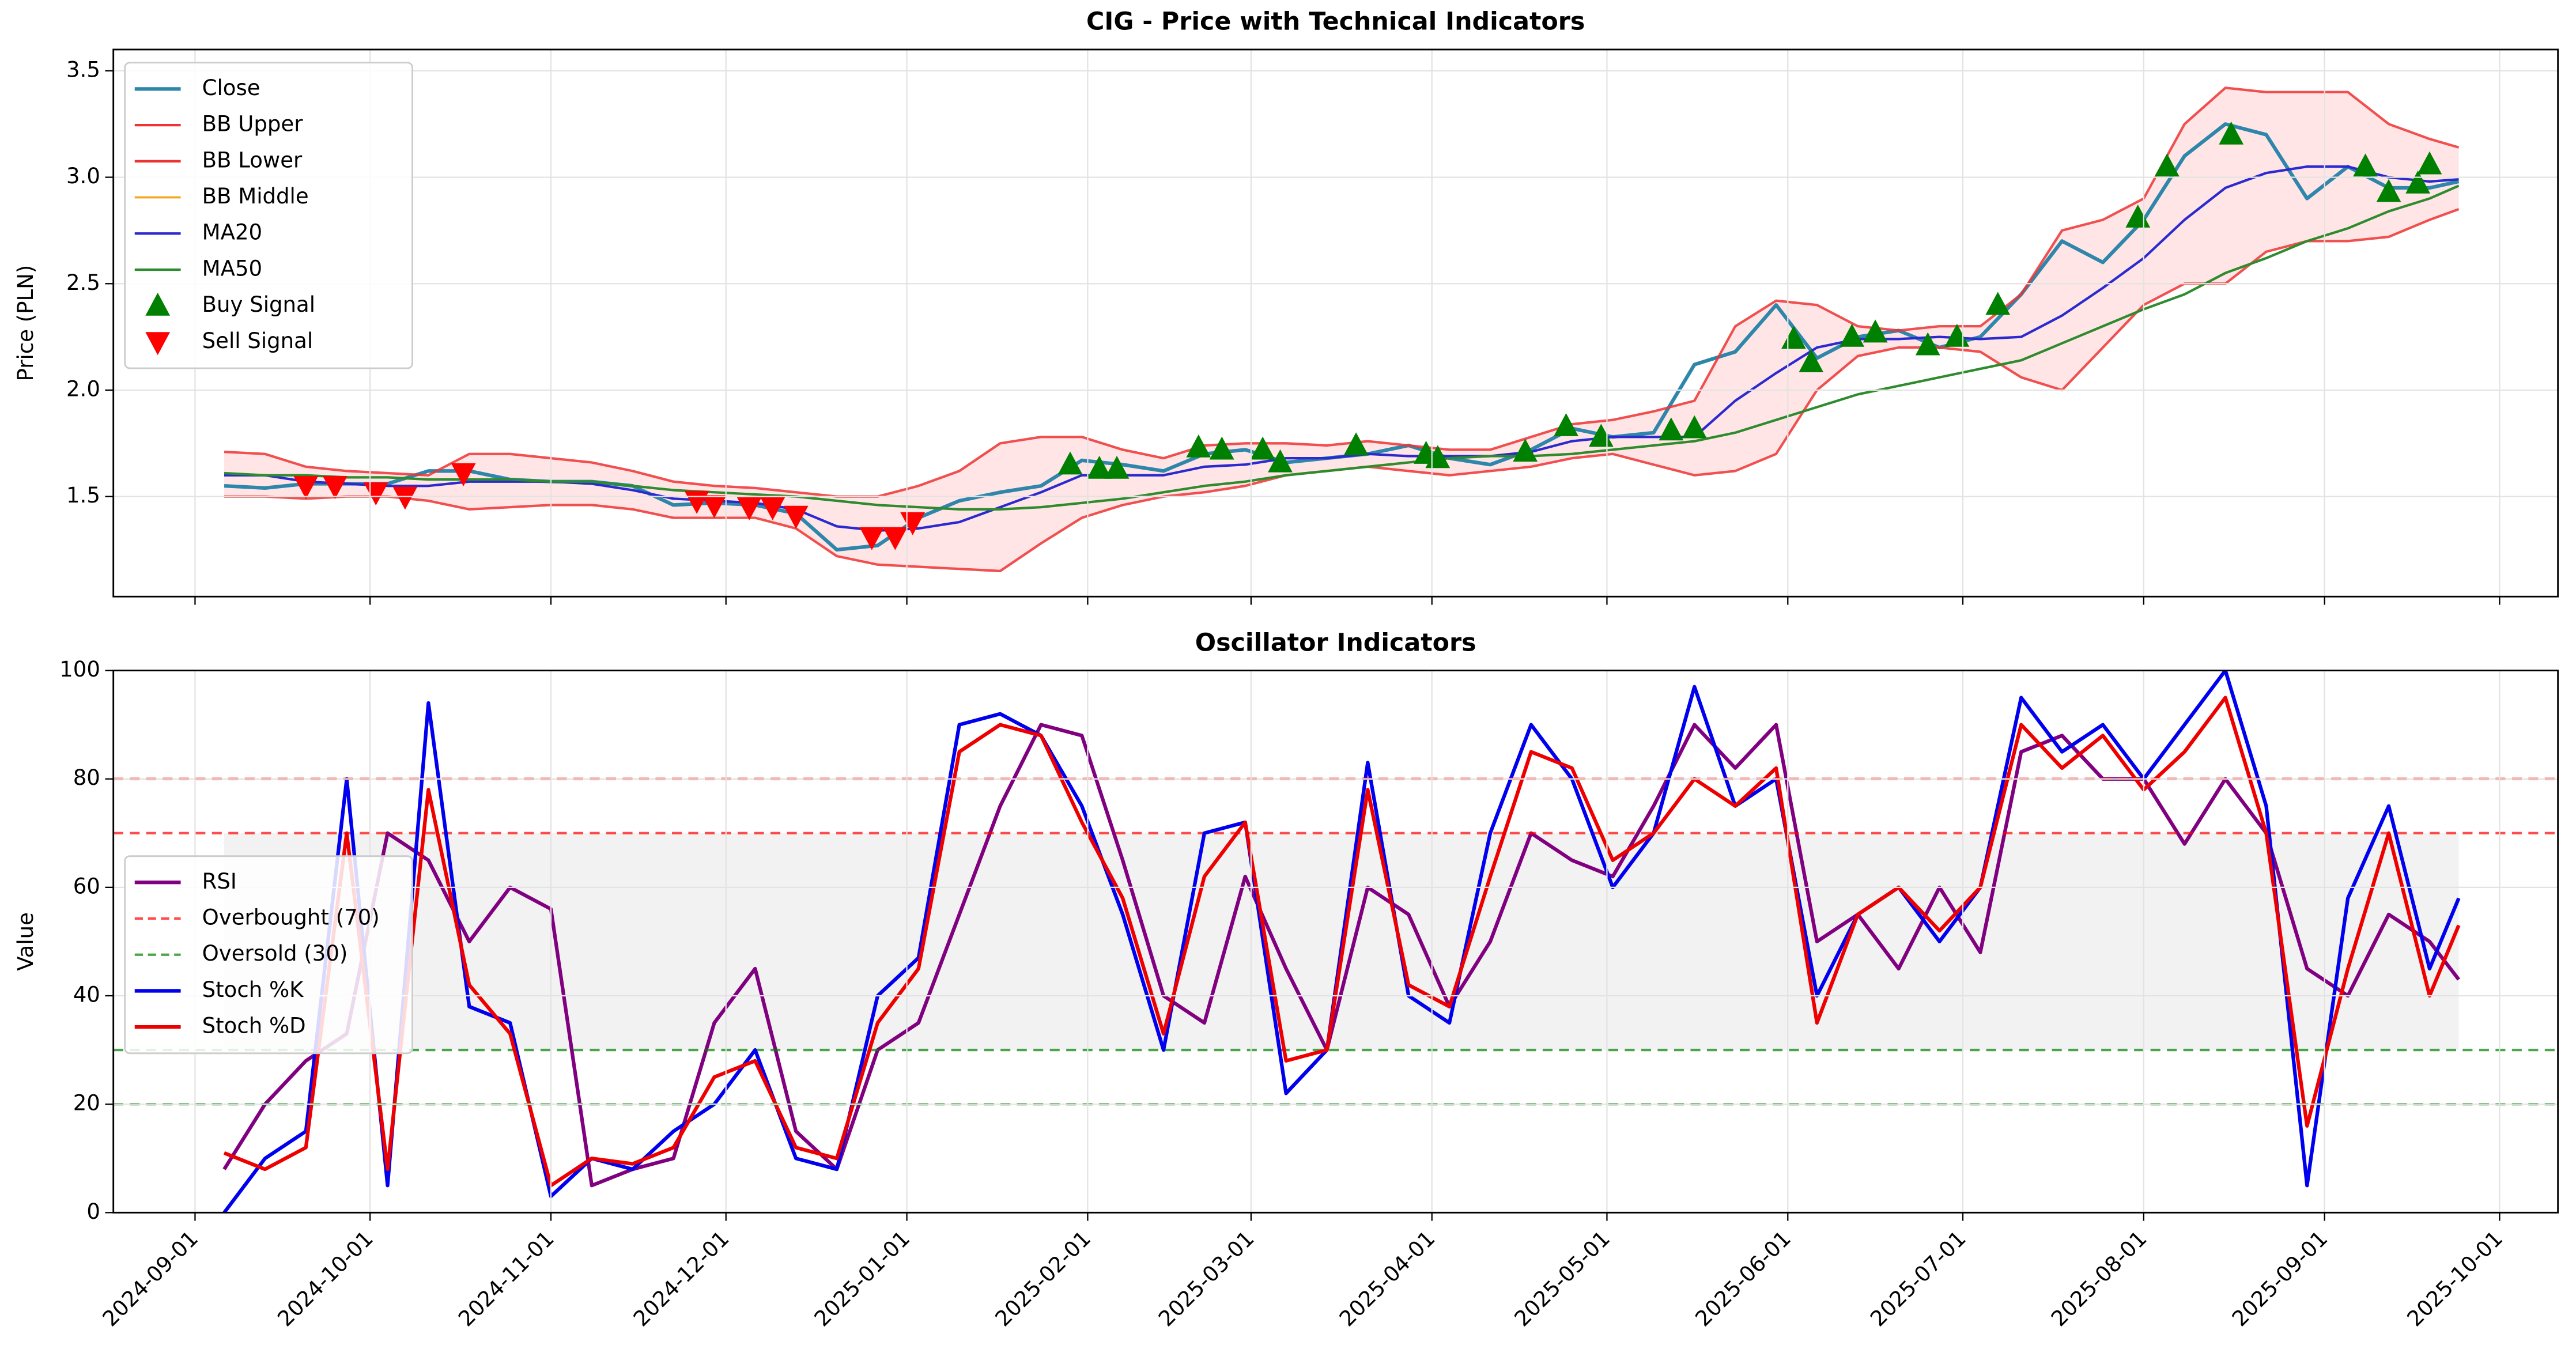 The image size is (2576, 1364). I want to click on x-tick-label: 2024-11-01, so click(506, 1279).